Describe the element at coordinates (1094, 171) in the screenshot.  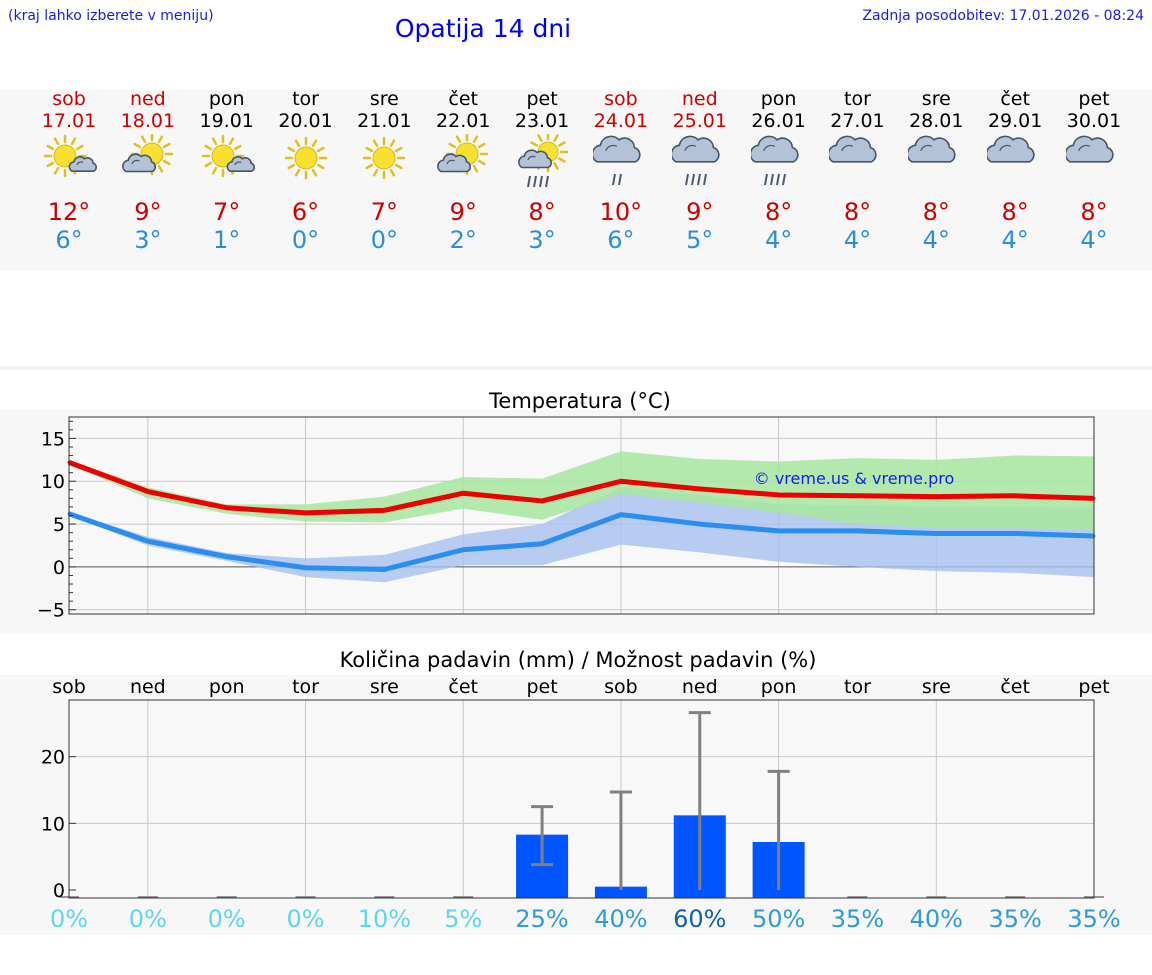
I see `forecast-day: pet 30.01 8° 4°` at that location.